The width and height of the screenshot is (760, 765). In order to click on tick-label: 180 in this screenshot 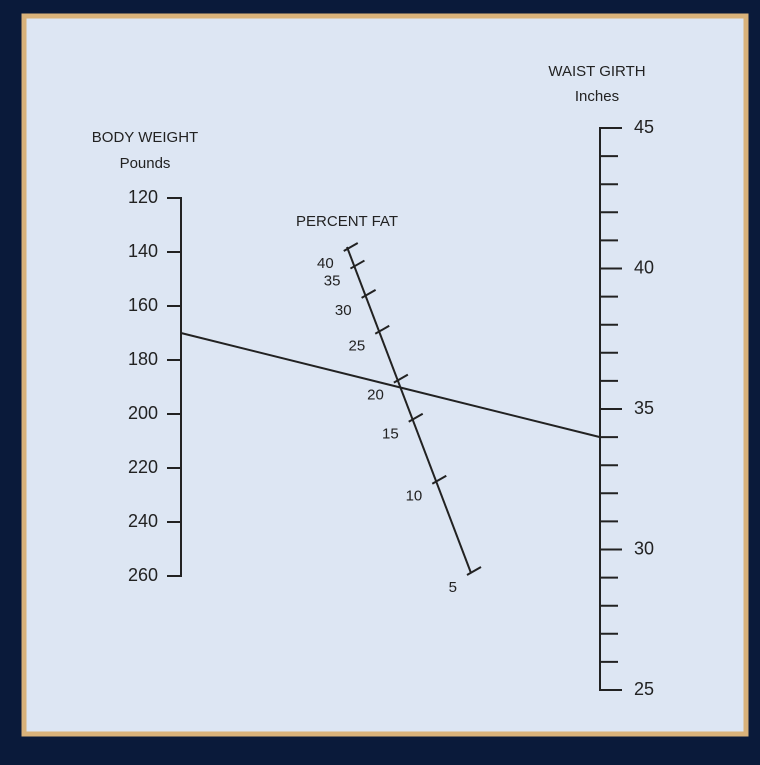, I will do `click(143, 359)`.